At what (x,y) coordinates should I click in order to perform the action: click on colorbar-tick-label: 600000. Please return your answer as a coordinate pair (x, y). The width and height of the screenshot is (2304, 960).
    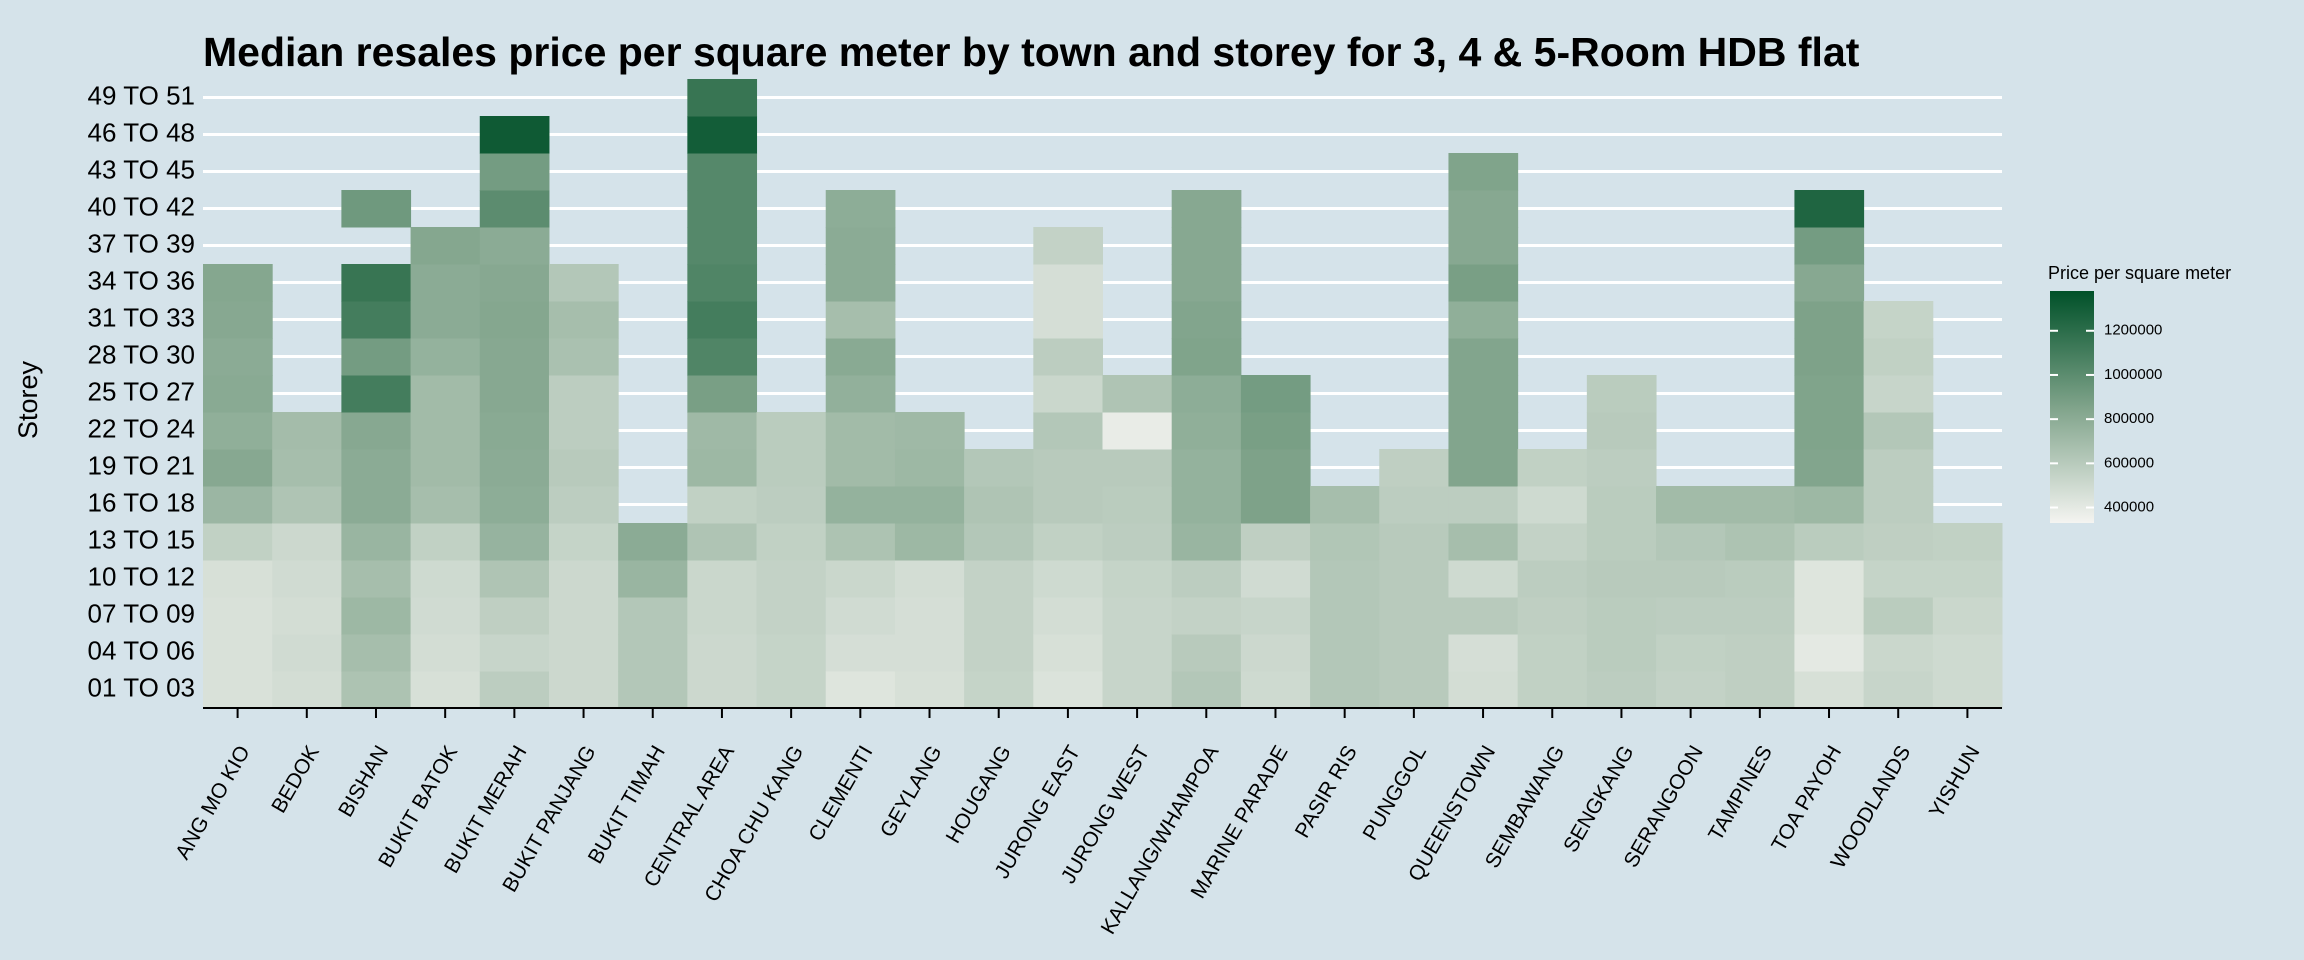
    Looking at the image, I should click on (2129, 462).